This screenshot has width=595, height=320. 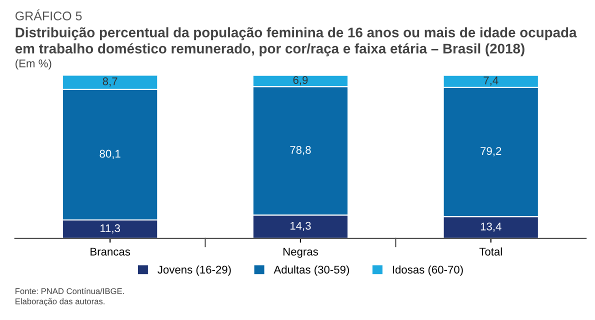 I want to click on source-note: Fonte: PNAD Contínua/IBGE. Elaboração das autoras., so click(x=70, y=297).